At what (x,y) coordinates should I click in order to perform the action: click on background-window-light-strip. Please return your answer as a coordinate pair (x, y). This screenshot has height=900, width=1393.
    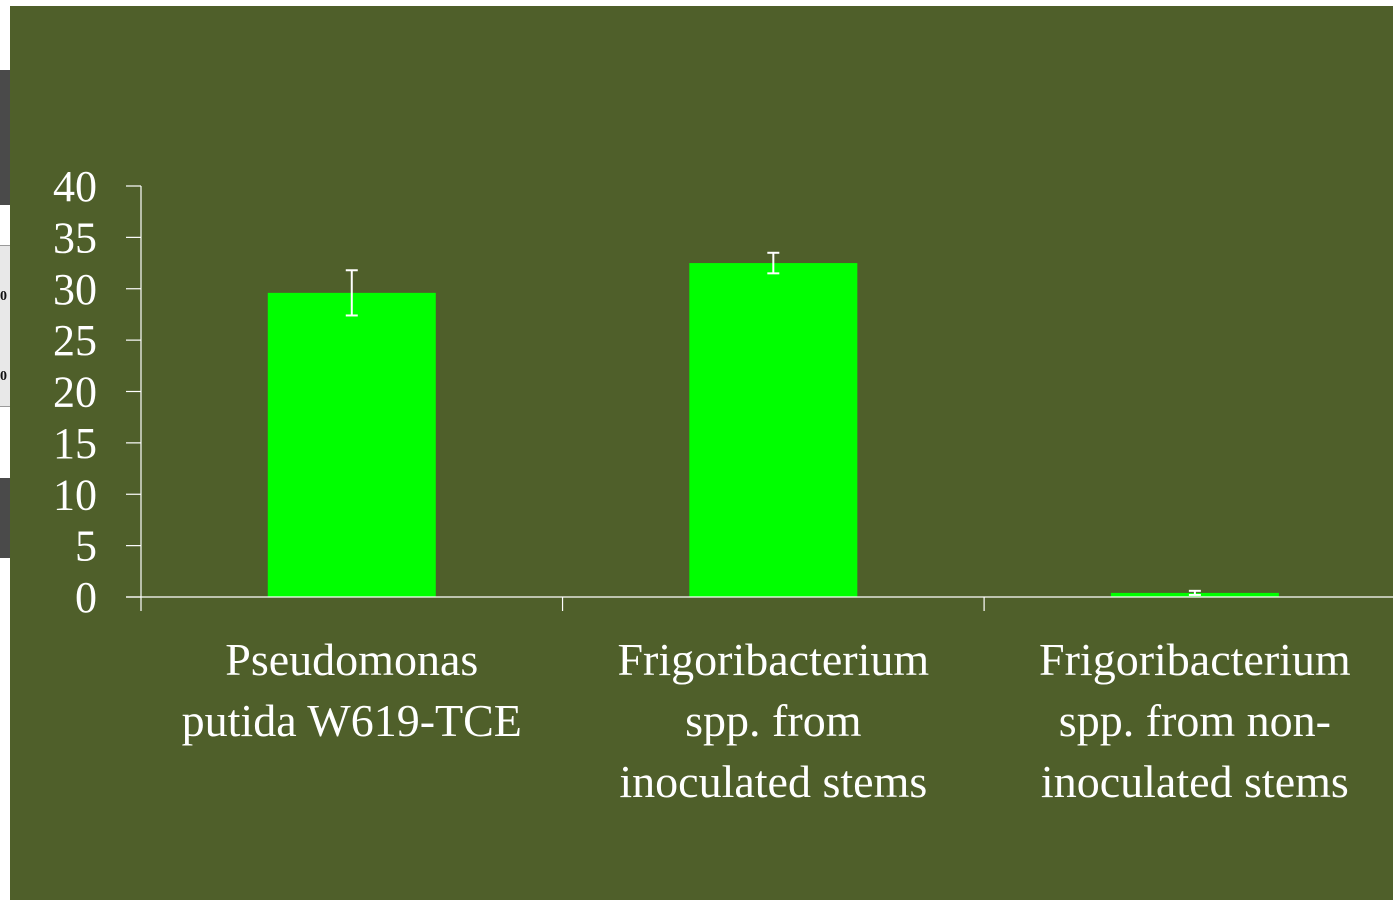
    Looking at the image, I should click on (5, 326).